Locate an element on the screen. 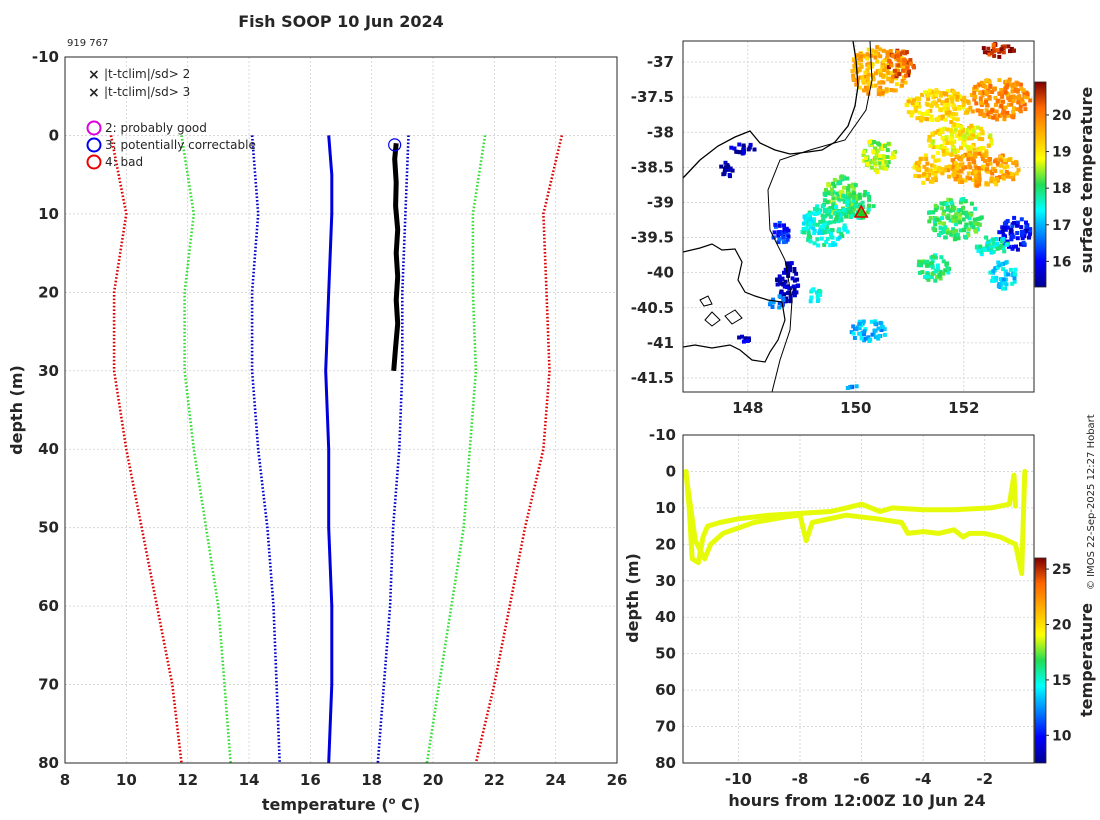  y-tick-label: -39 is located at coordinates (660, 202).